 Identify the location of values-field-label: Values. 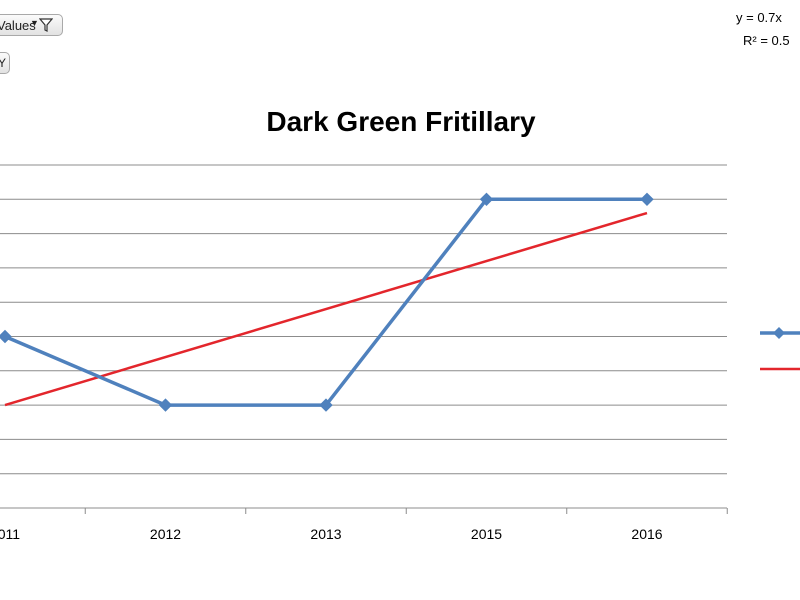
(18, 25).